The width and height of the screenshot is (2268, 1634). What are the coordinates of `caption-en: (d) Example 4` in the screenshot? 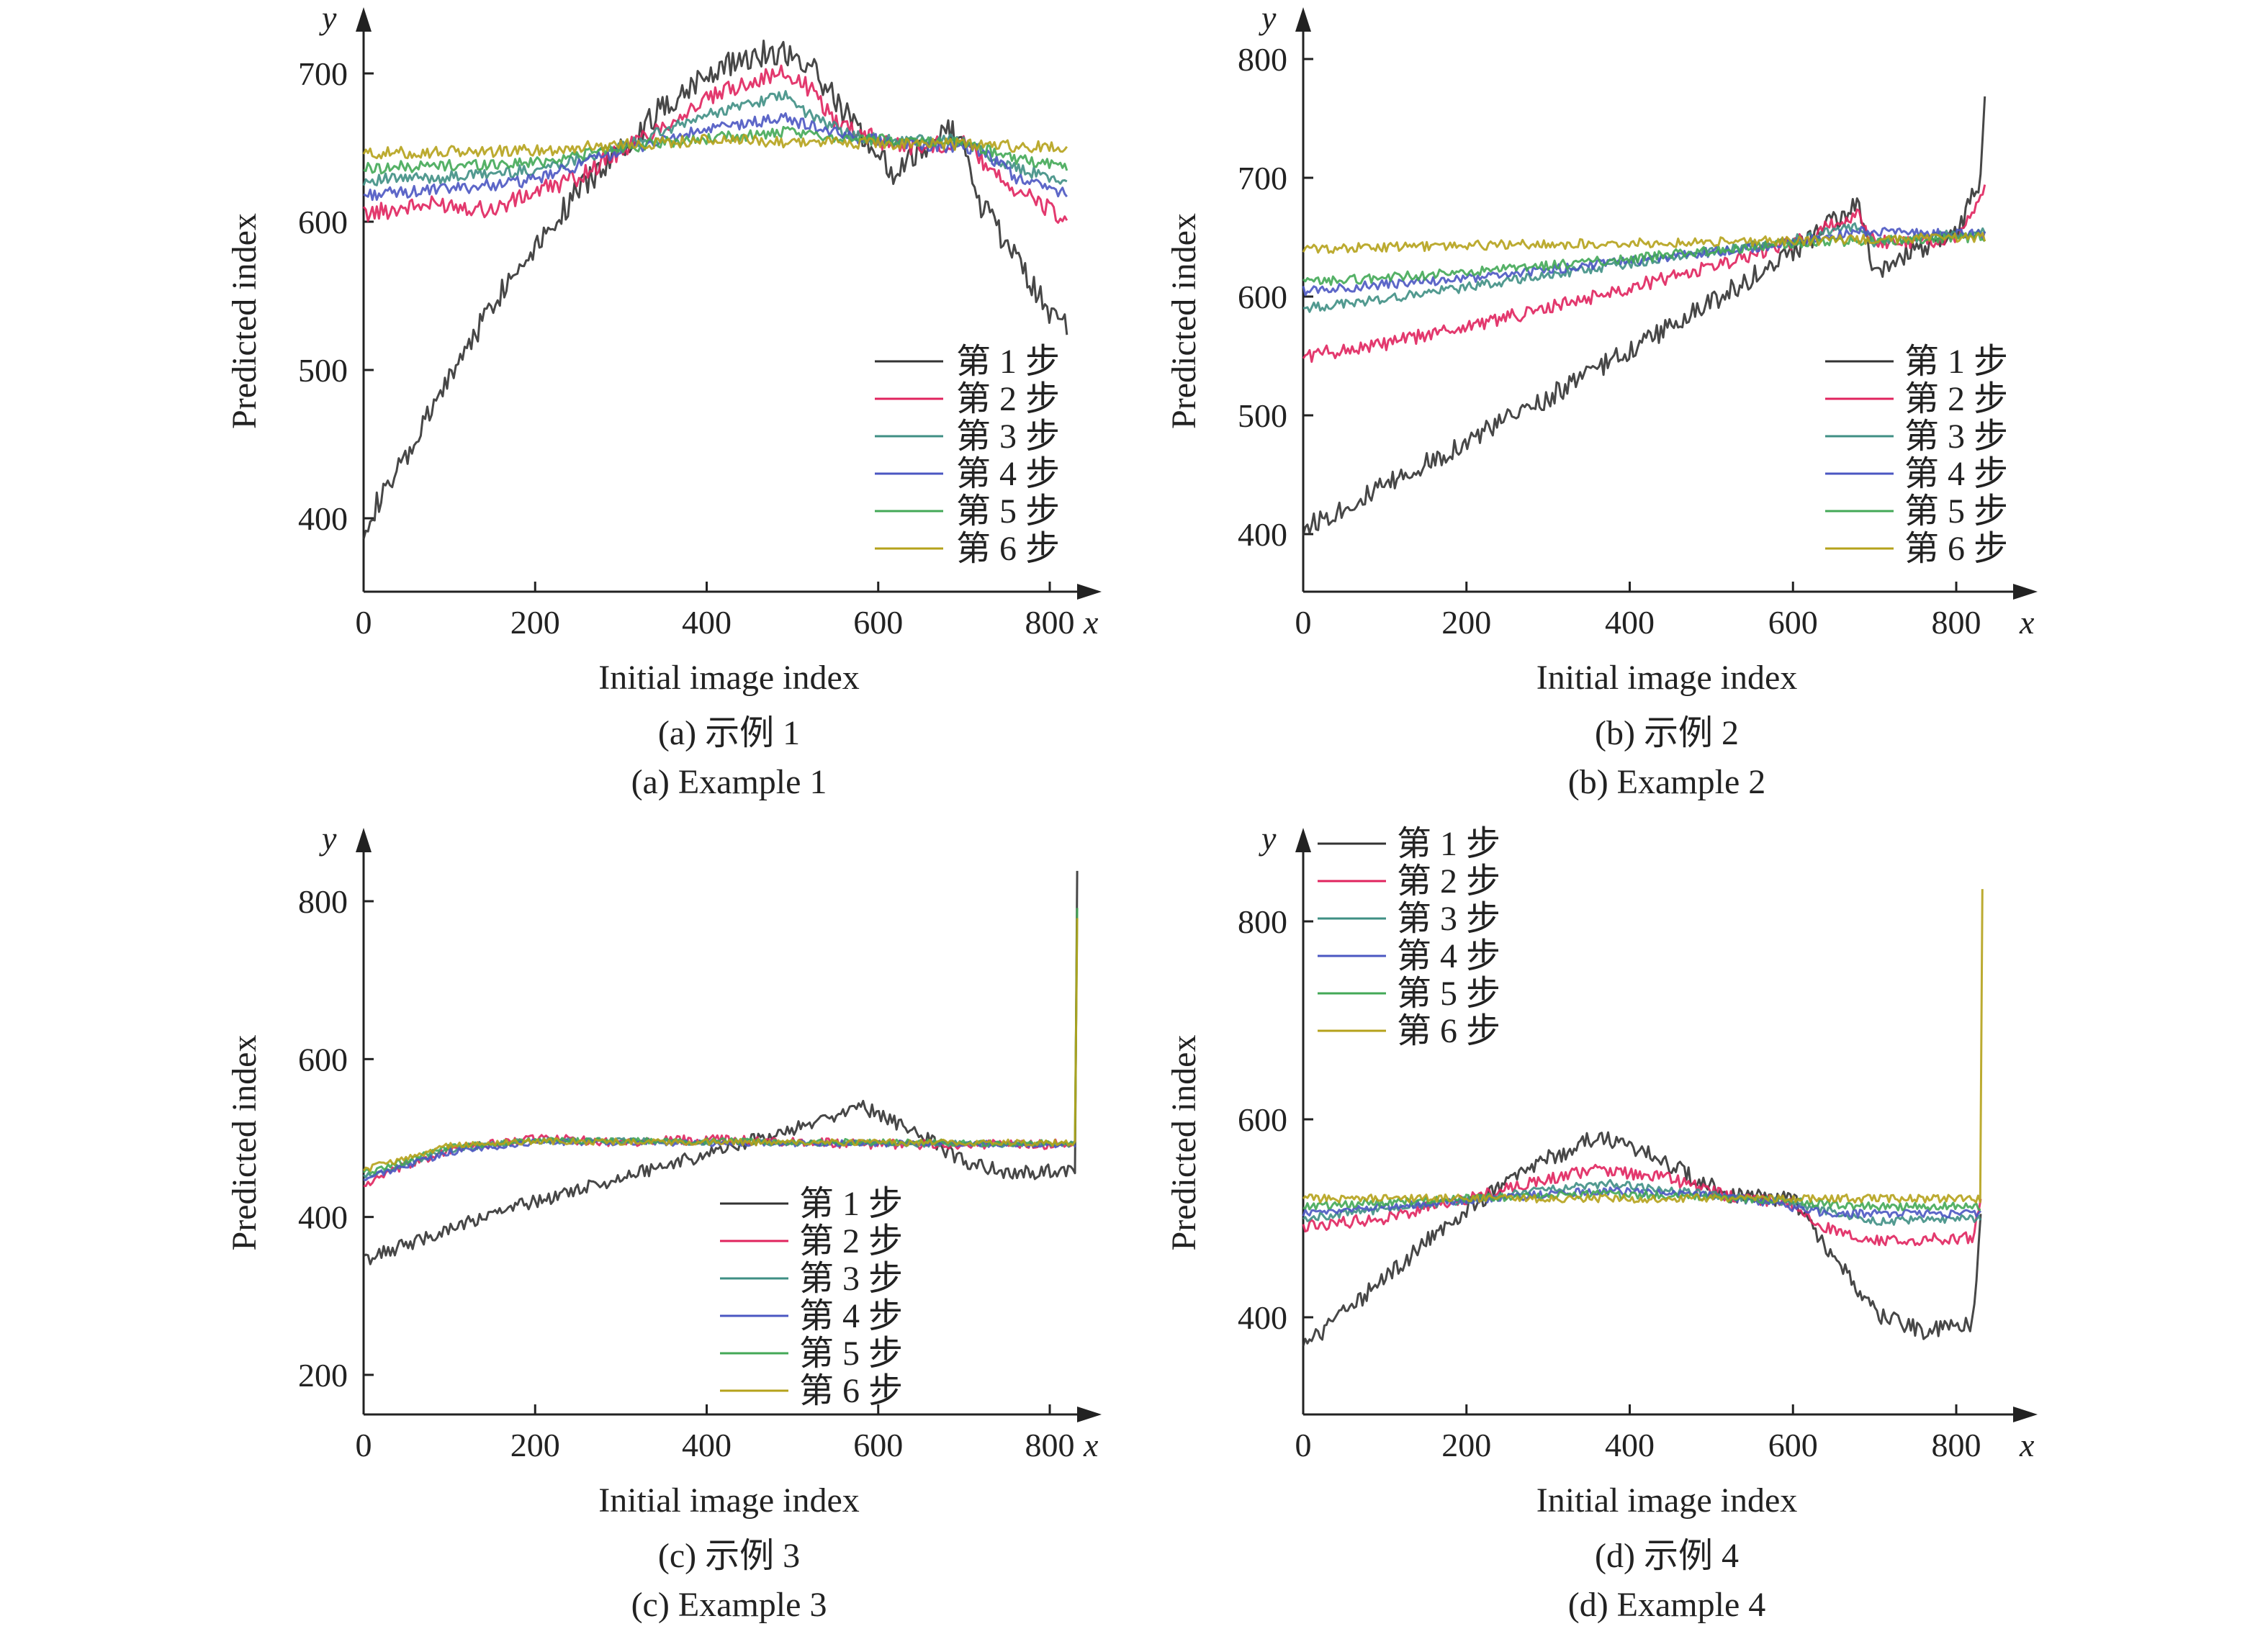 It's located at (1667, 1605).